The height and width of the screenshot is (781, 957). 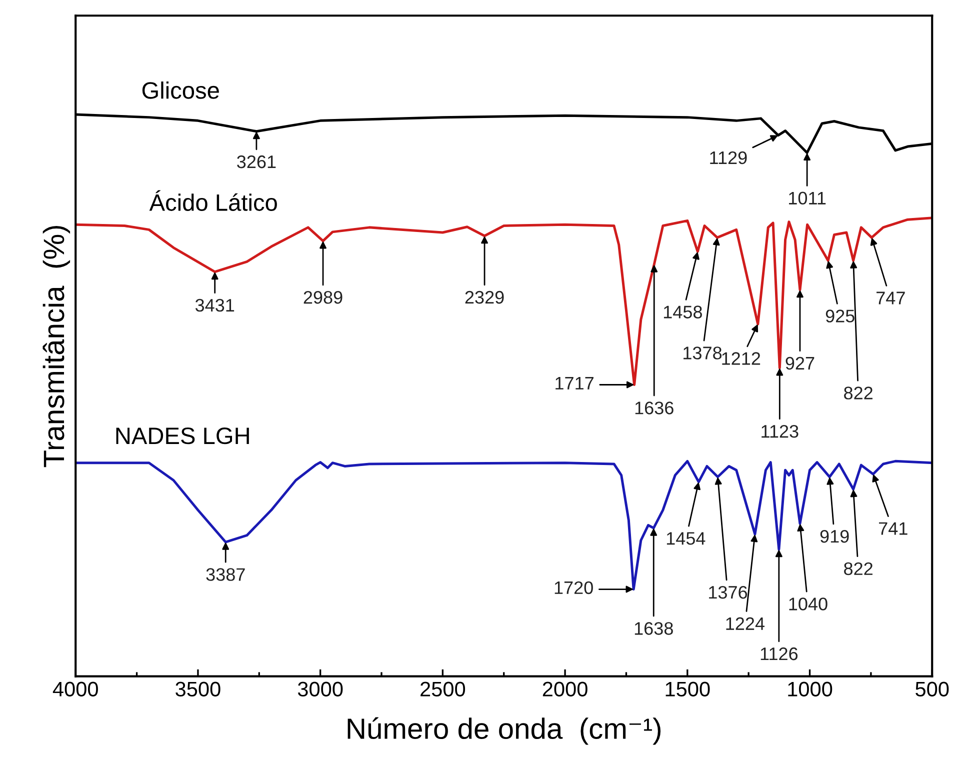 I want to click on annotation: 925, so click(x=840, y=316).